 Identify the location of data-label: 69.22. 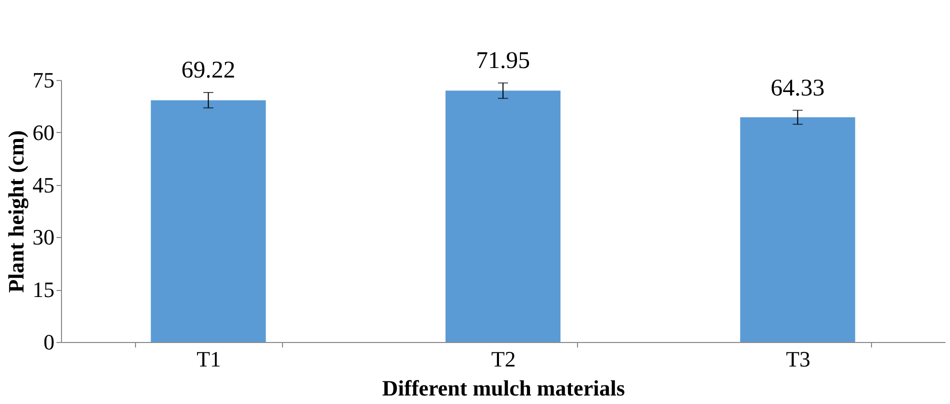
(208, 71).